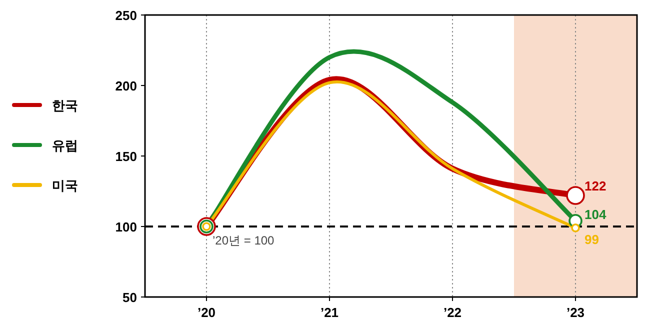 The height and width of the screenshot is (330, 650). What do you see at coordinates (206, 312) in the screenshot?
I see `x-tick-label: ’20` at bounding box center [206, 312].